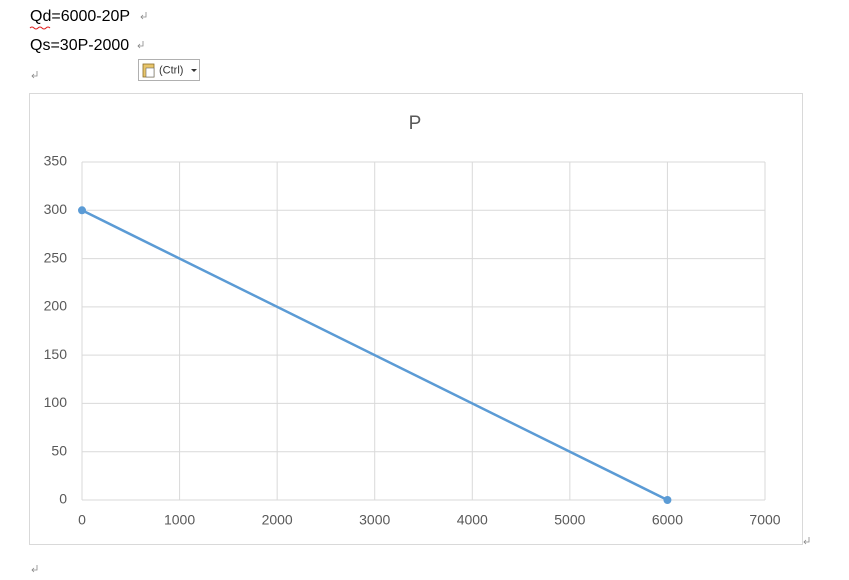 Image resolution: width=849 pixels, height=580 pixels. Describe the element at coordinates (56, 306) in the screenshot. I see `y-tick-label: 200` at that location.